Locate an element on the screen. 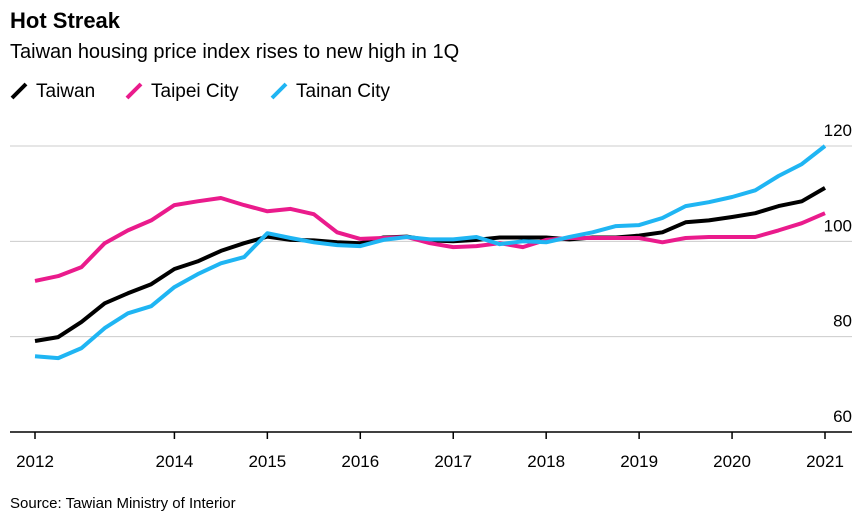 The height and width of the screenshot is (520, 866). chart-title: Hot Streak is located at coordinates (65, 20).